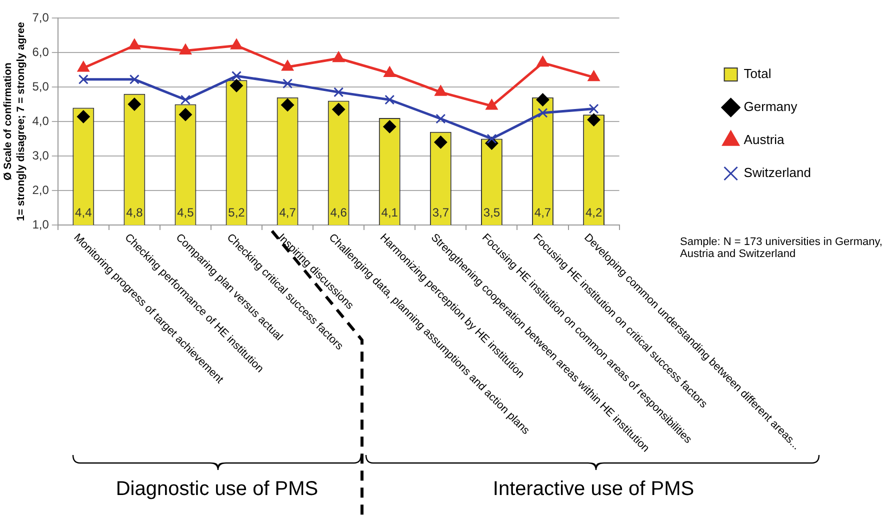 Image resolution: width=891 pixels, height=517 pixels. Describe the element at coordinates (778, 172) in the screenshot. I see `legend-label: Switzerland` at that location.